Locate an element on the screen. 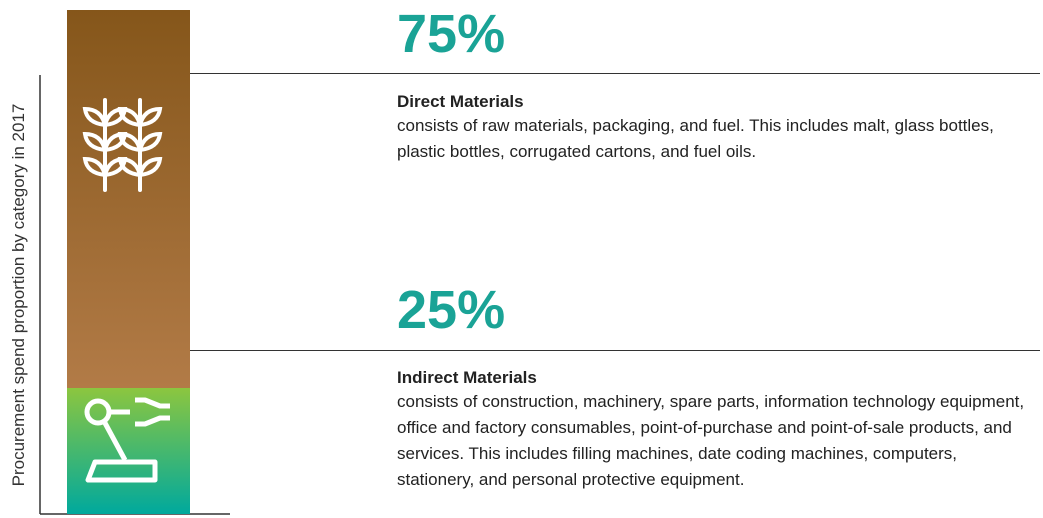 Image resolution: width=1043 pixels, height=518 pixels. legend-entry: Direct Materials is located at coordinates (460, 101).